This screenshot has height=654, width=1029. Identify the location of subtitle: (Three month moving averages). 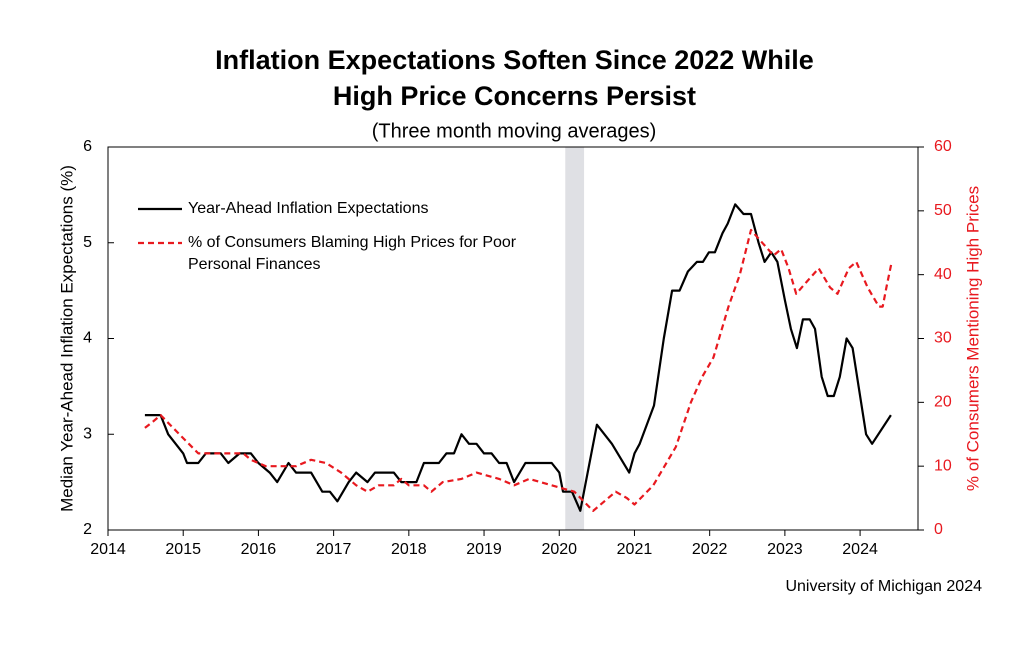
(514, 131).